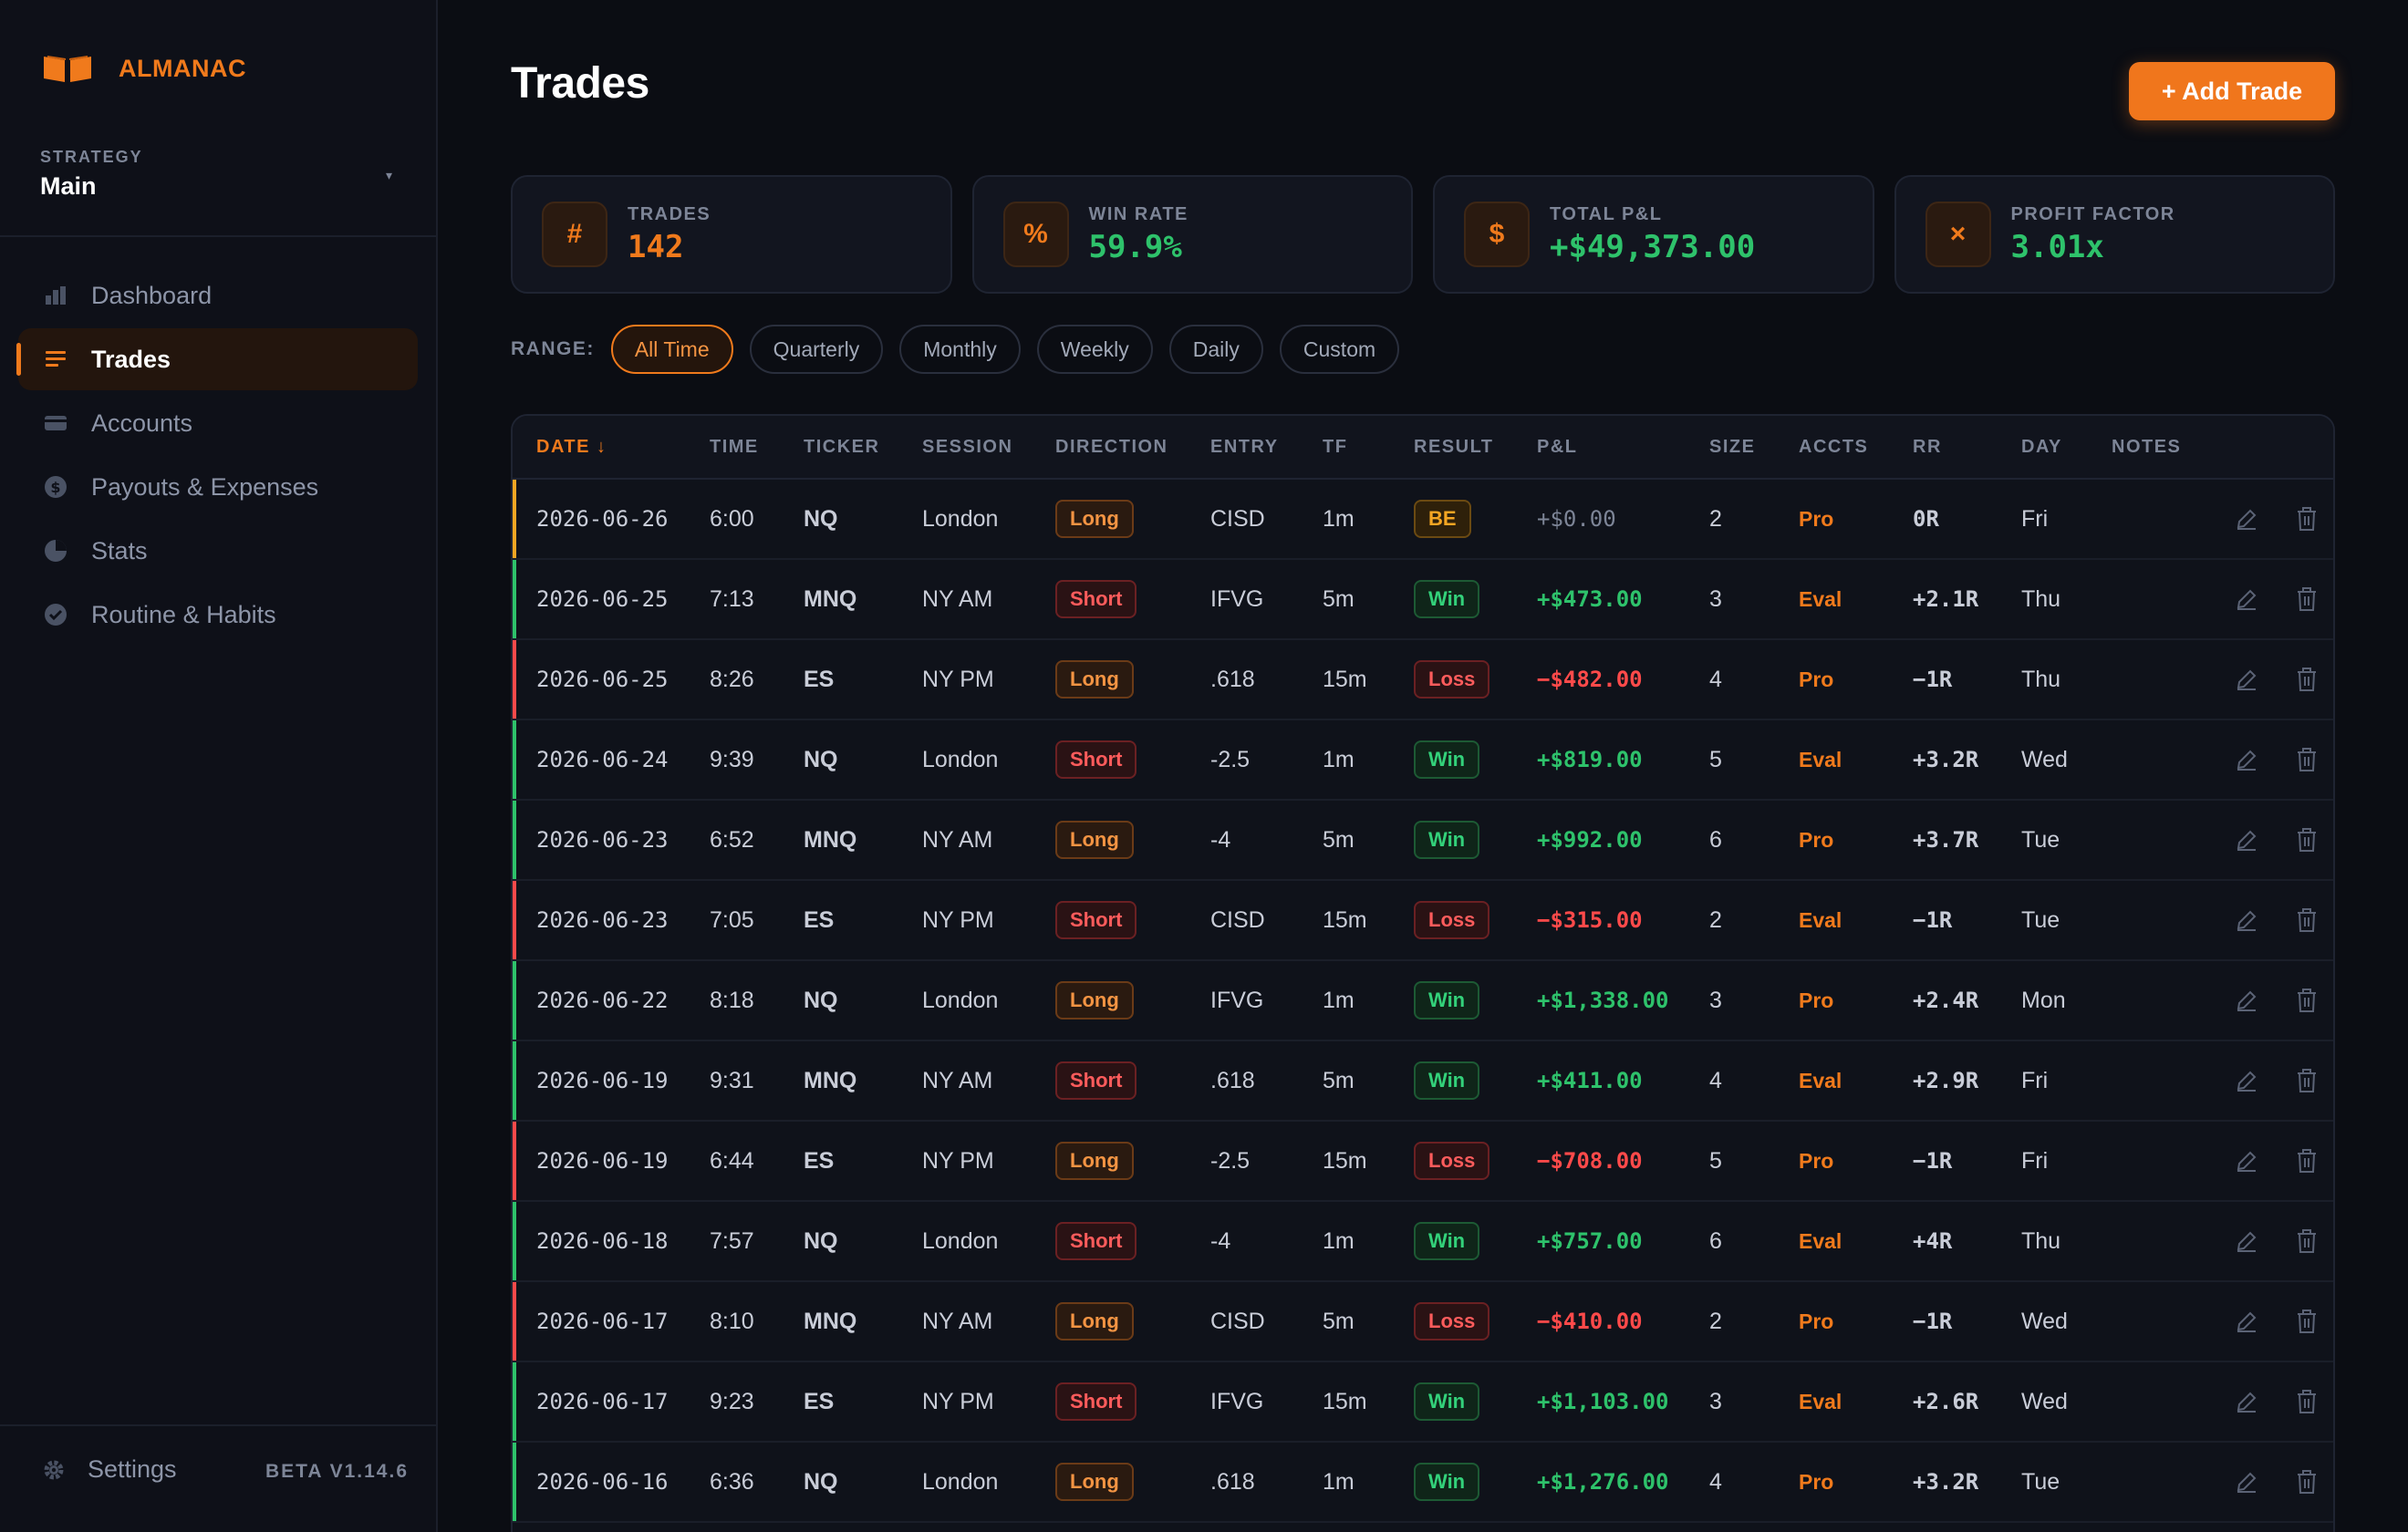 The image size is (2408, 1532). What do you see at coordinates (1715, 1481) in the screenshot?
I see `cell-size: 4` at bounding box center [1715, 1481].